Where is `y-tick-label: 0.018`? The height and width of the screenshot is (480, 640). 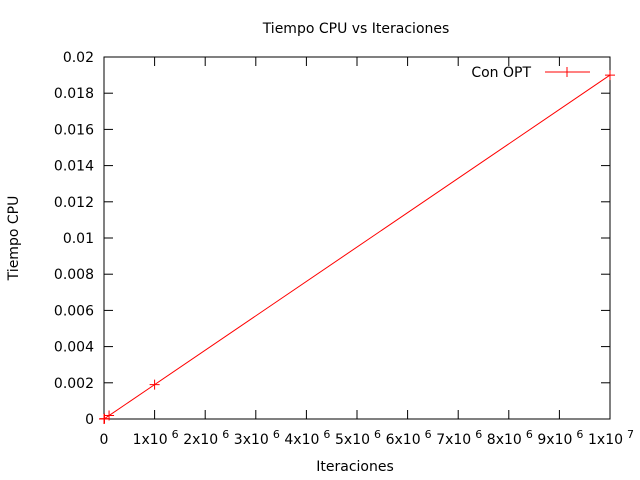 y-tick-label: 0.018 is located at coordinates (74, 94).